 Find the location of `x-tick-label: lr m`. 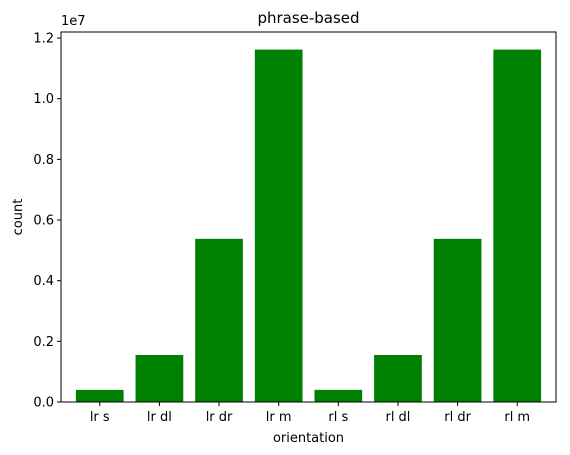

x-tick-label: lr m is located at coordinates (279, 417).